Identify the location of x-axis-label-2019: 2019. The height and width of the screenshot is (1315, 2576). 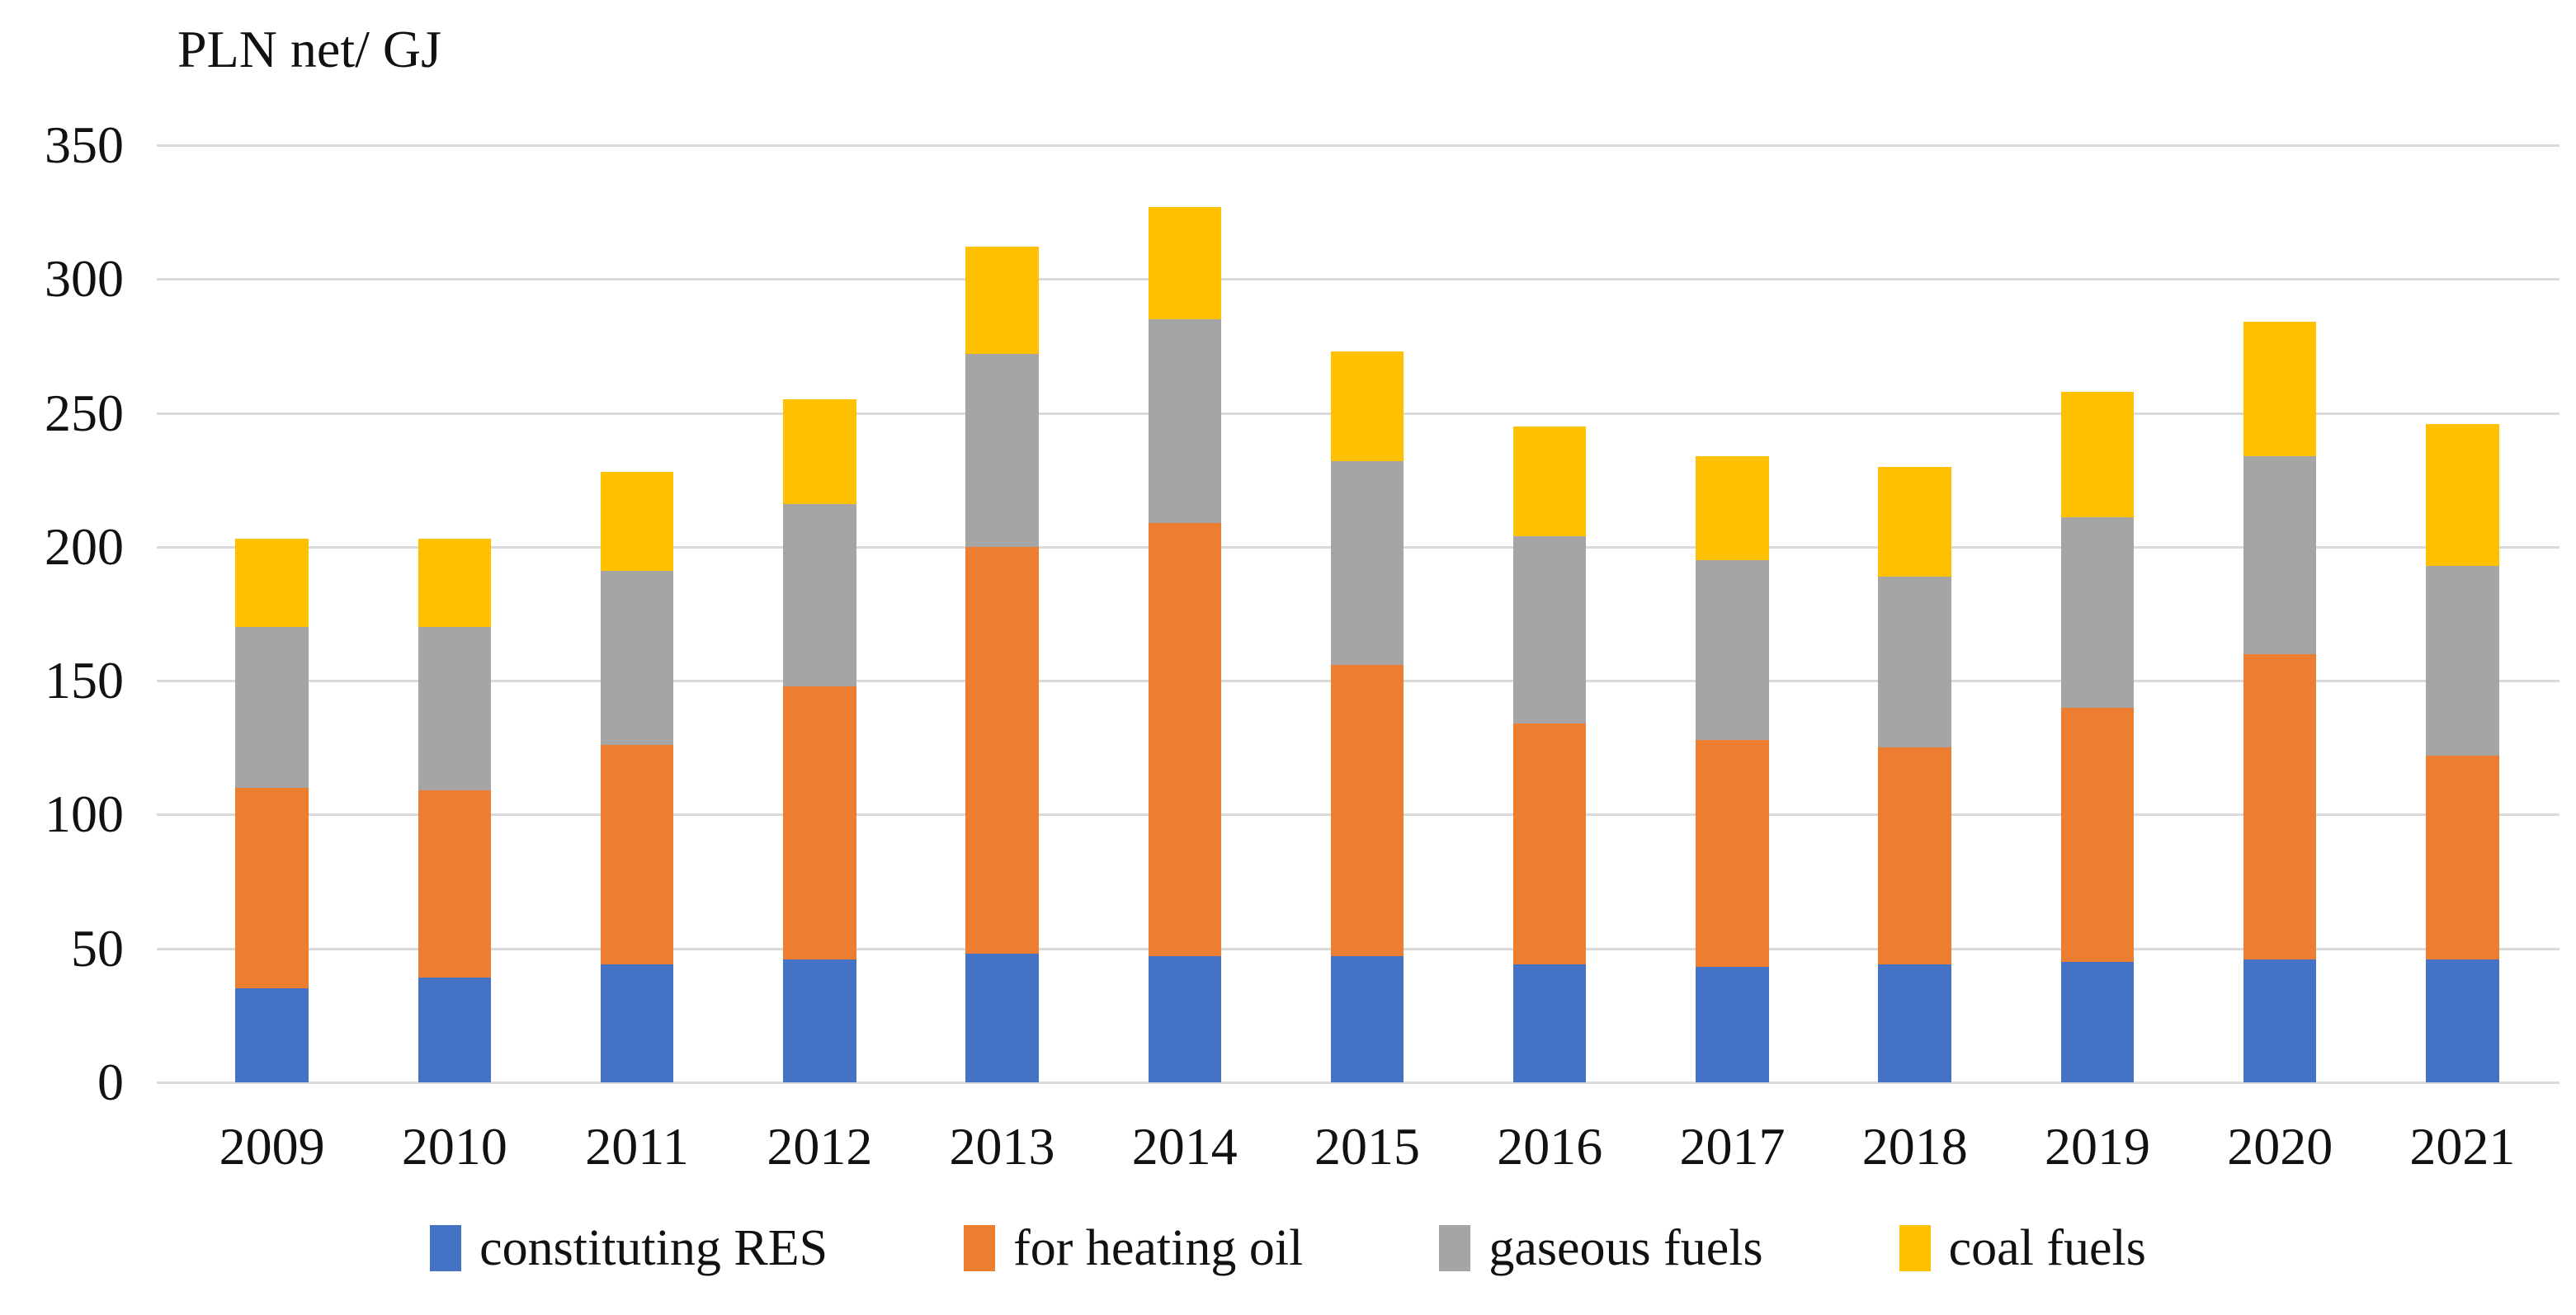
(2097, 1146).